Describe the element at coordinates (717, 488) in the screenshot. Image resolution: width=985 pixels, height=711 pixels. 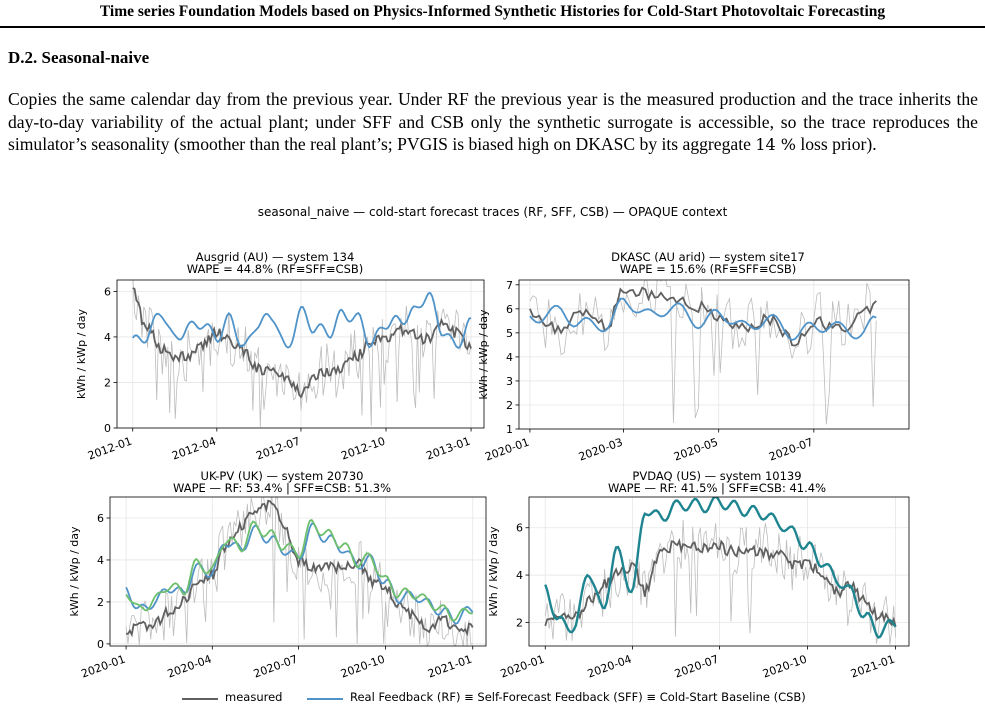
I see `panel-wape: WAPE — RF: 41.5% | SFF≡CSB: 41.4%` at that location.